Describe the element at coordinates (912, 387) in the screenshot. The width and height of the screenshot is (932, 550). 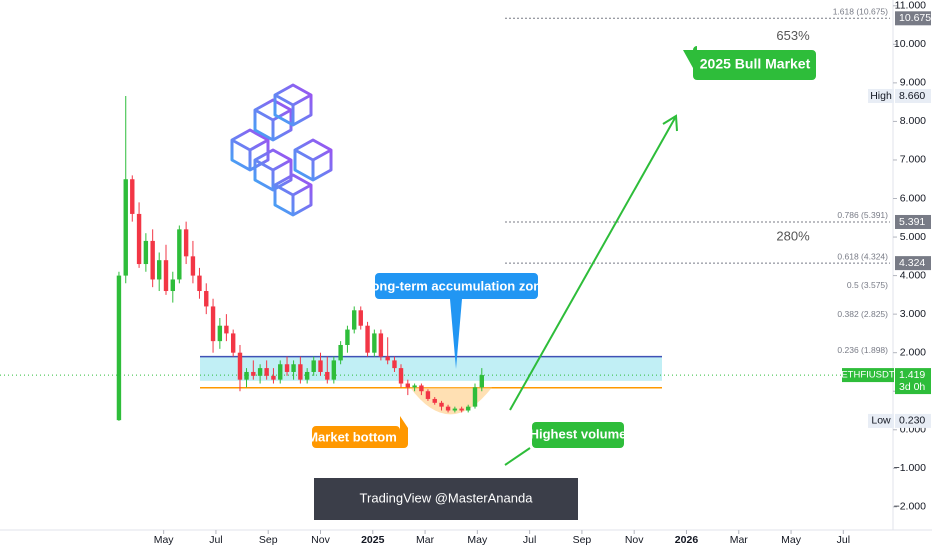
I see `countdown: 3d 0h` at that location.